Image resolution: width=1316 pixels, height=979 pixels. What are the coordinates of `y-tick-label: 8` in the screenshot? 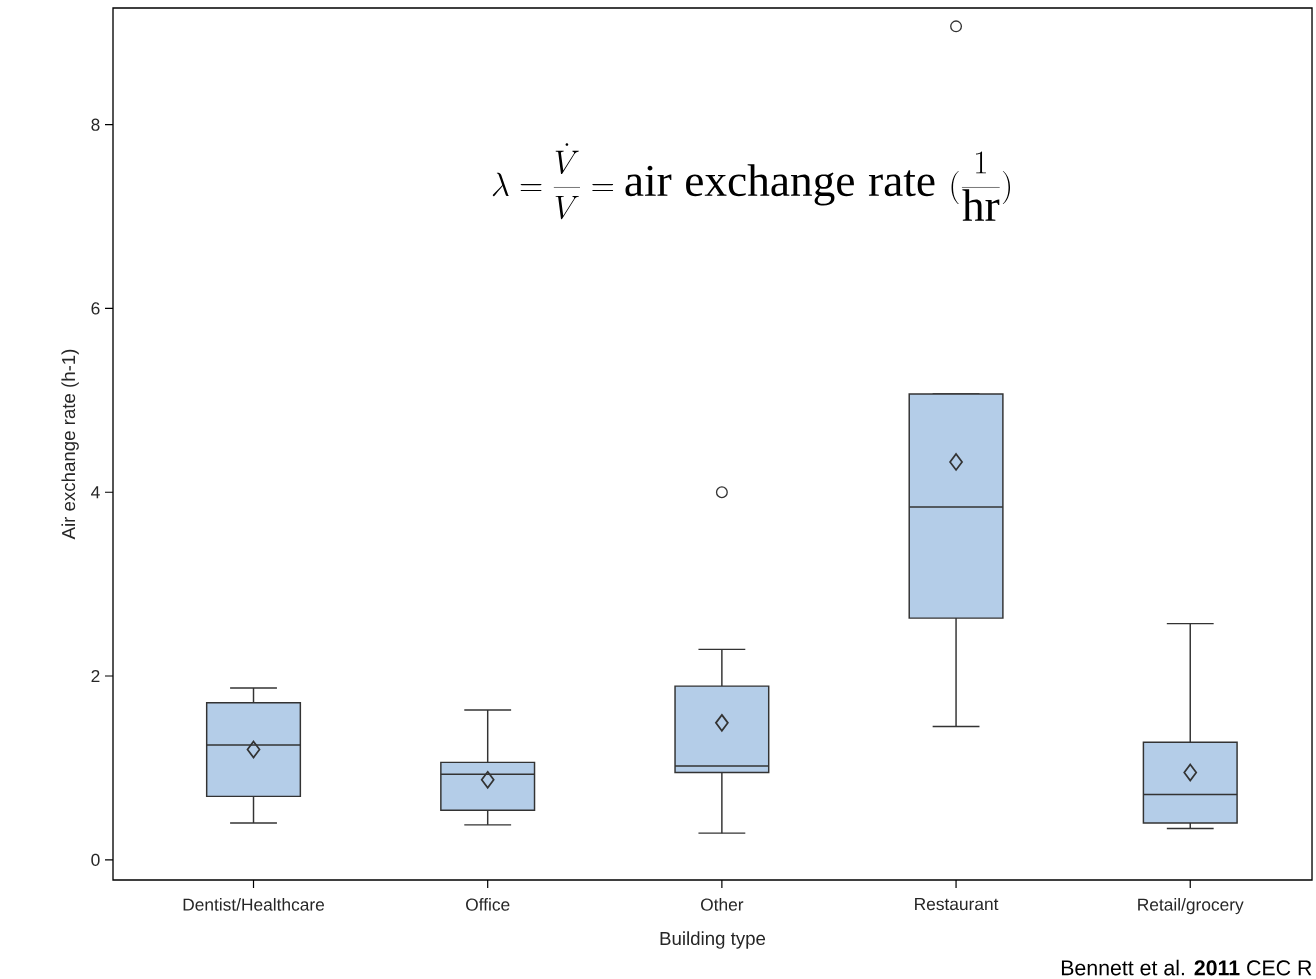 It's located at (95, 124).